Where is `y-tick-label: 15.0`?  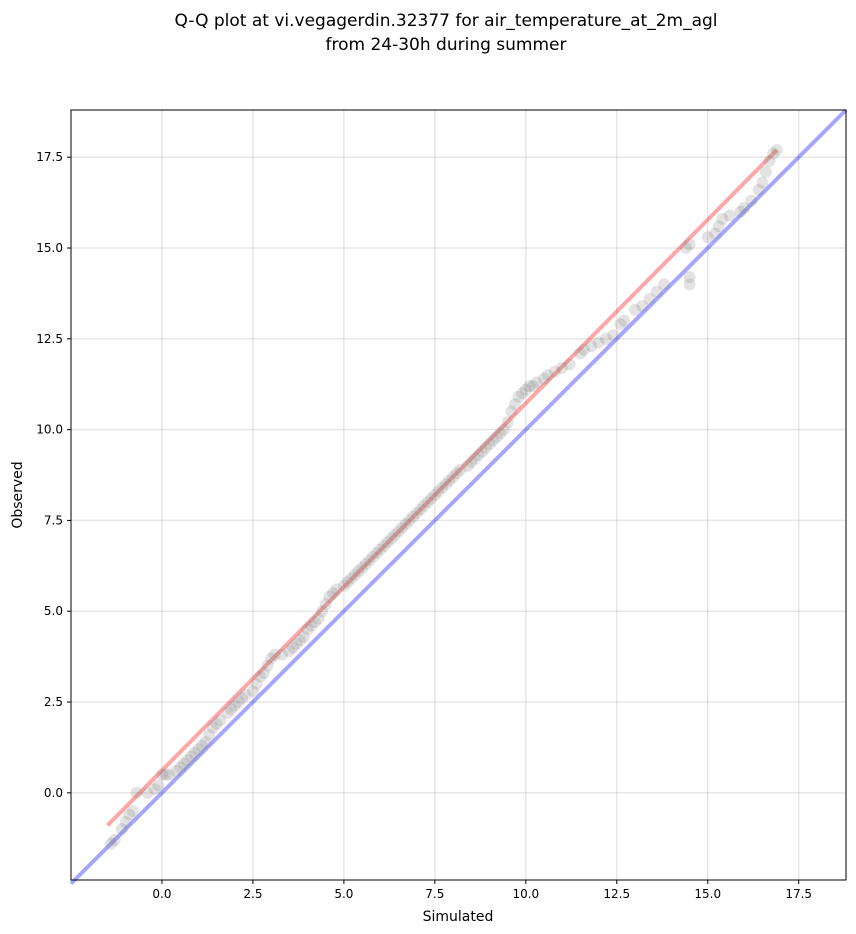
y-tick-label: 15.0 is located at coordinates (49, 248).